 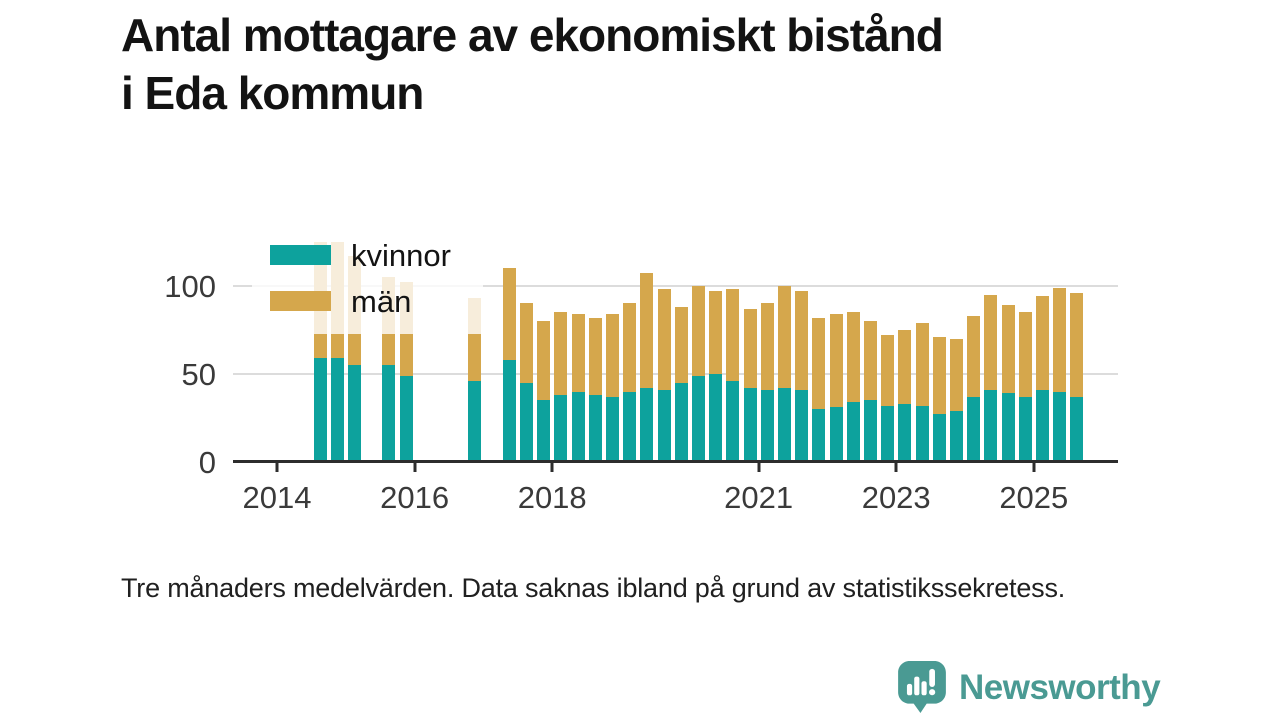 What do you see at coordinates (1034, 497) in the screenshot?
I see `x-tick-label-2025: 2025` at bounding box center [1034, 497].